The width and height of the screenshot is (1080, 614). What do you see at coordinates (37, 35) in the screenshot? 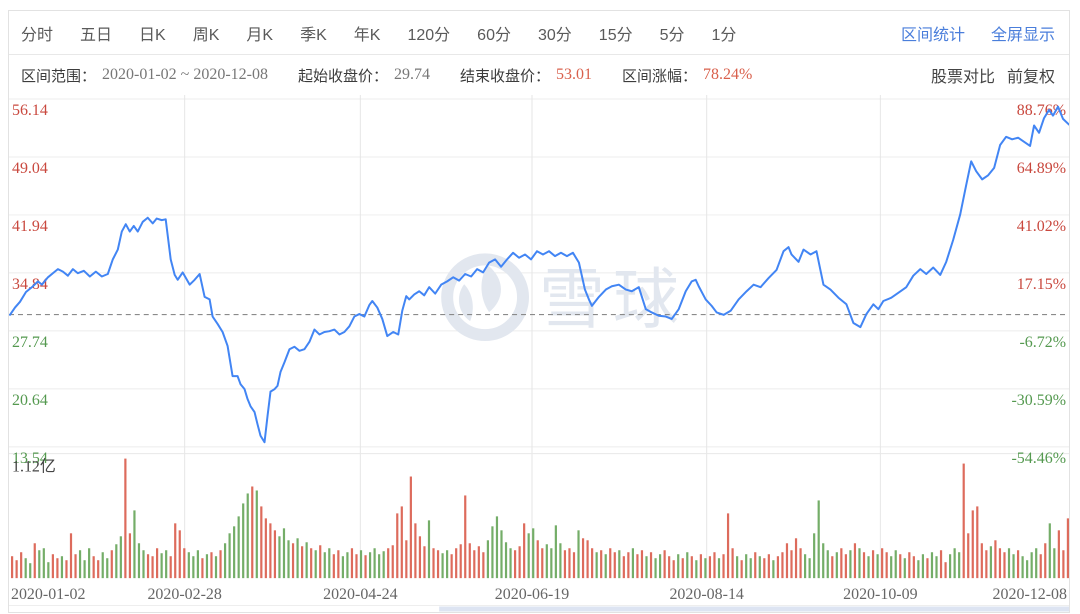
I see `tab-fenshi: 分时` at bounding box center [37, 35].